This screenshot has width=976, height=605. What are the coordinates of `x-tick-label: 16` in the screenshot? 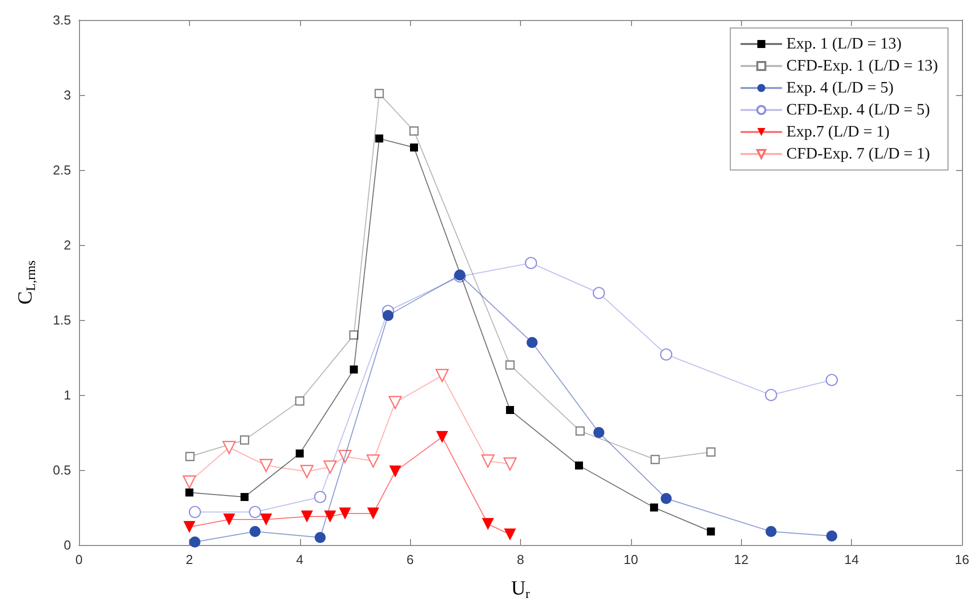 It's located at (962, 559).